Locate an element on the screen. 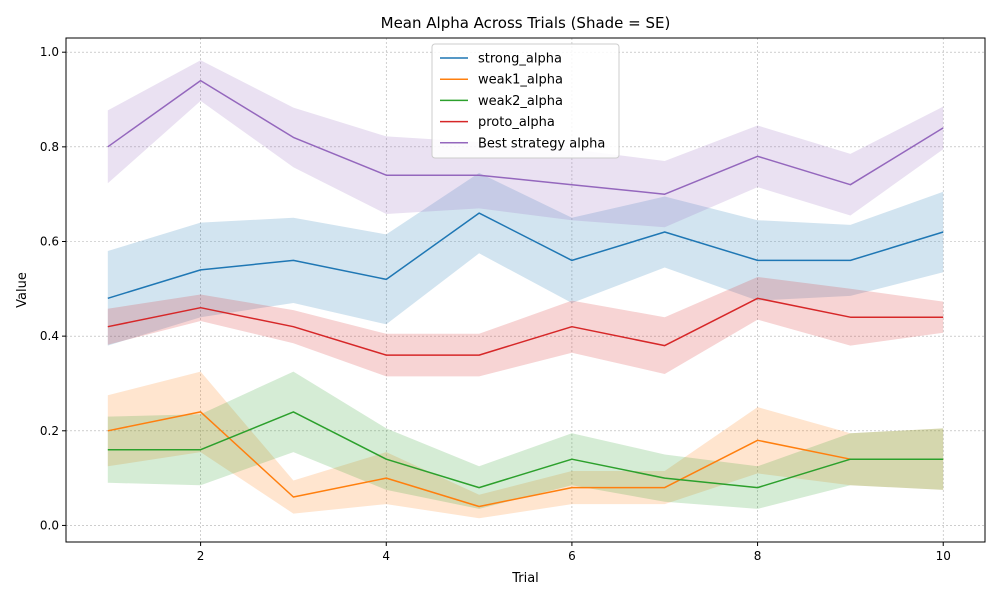 The height and width of the screenshot is (600, 1000). weak2-alpha-line is located at coordinates (525, 450).